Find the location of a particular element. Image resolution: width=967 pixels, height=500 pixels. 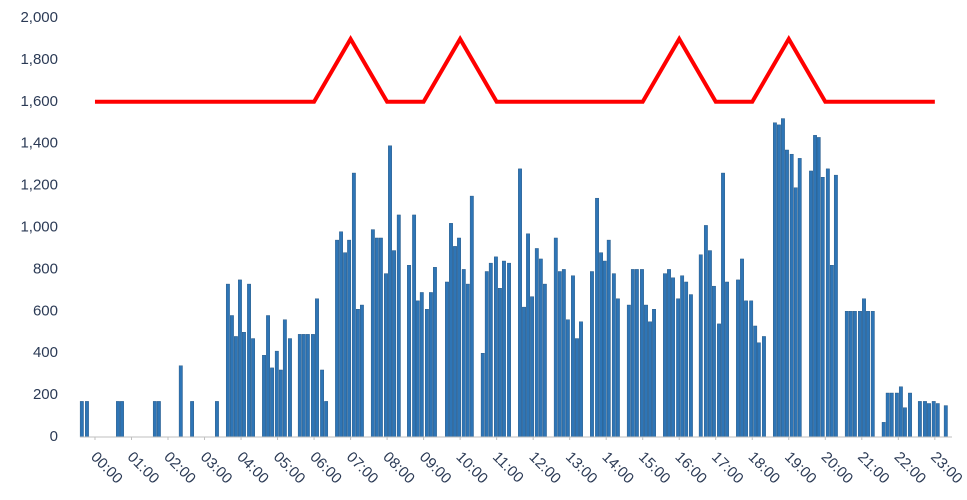

x-tick-label: 22:00 is located at coordinates (910, 468).